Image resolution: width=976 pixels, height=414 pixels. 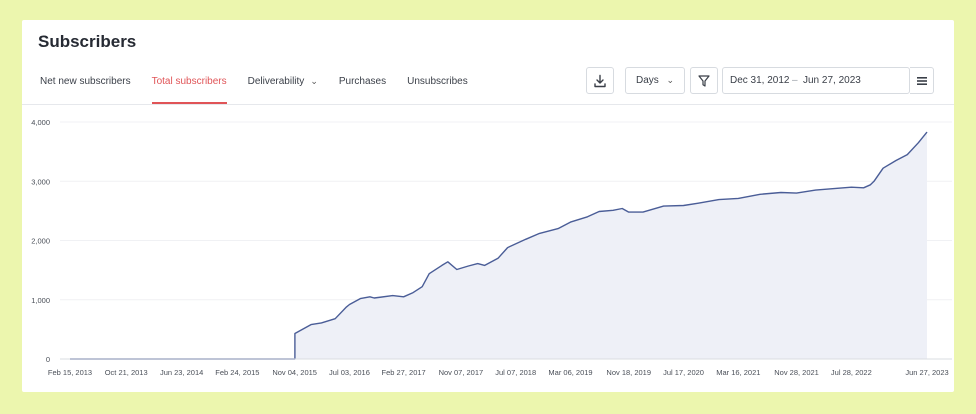 What do you see at coordinates (738, 372) in the screenshot?
I see `x-tick-label: Mar 16, 2021` at bounding box center [738, 372].